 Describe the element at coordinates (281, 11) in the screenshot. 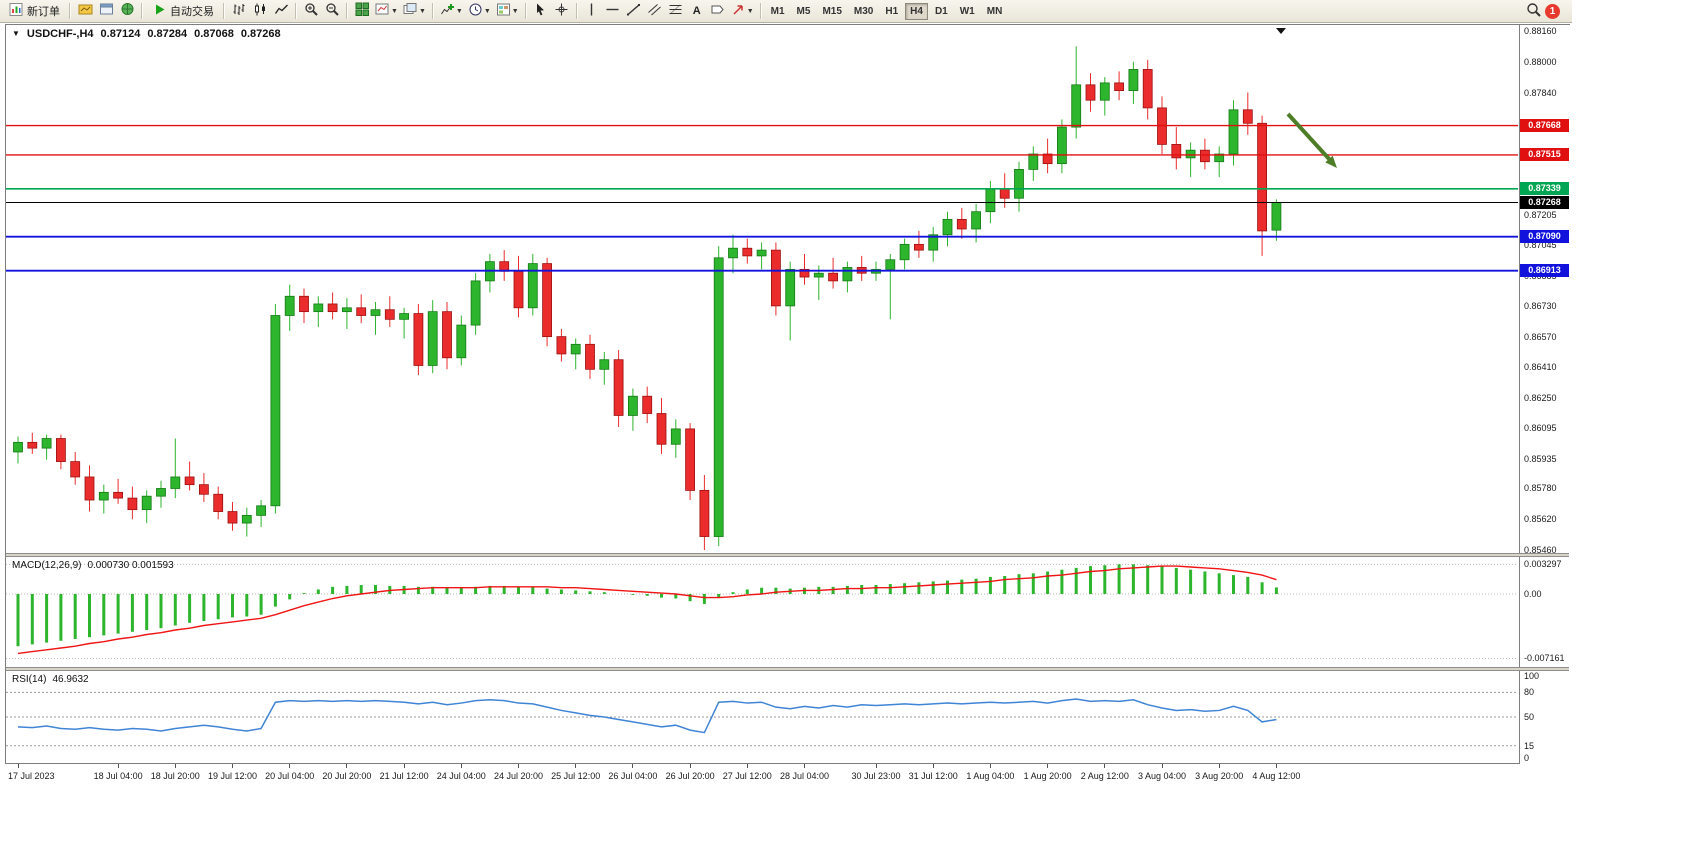

I see `line-chart-button` at that location.